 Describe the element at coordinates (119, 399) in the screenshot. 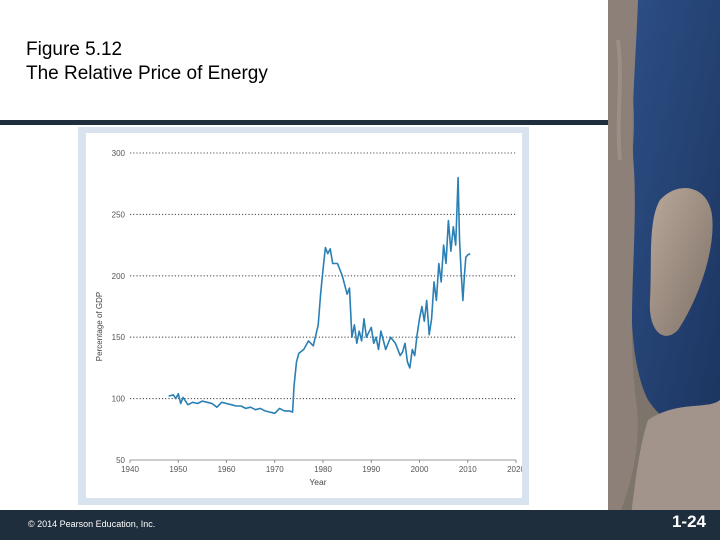

I see `y-tick-label: 100` at that location.